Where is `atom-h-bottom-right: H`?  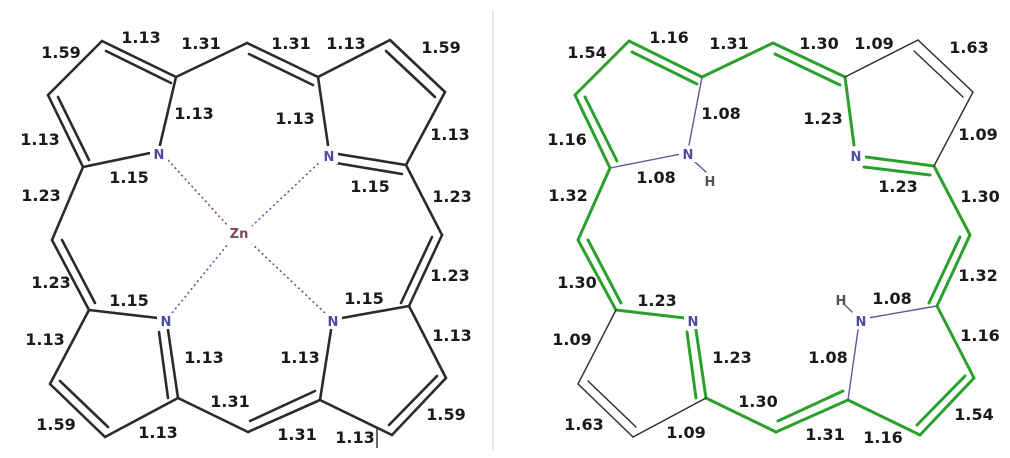 atom-h-bottom-right: H is located at coordinates (841, 301).